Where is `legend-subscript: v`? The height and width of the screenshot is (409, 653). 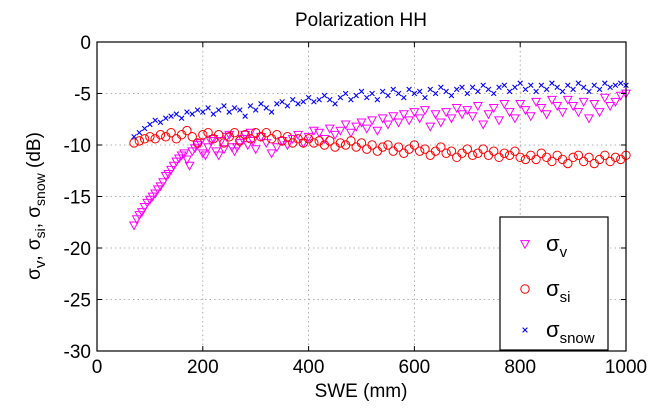 legend-subscript: v is located at coordinates (564, 252).